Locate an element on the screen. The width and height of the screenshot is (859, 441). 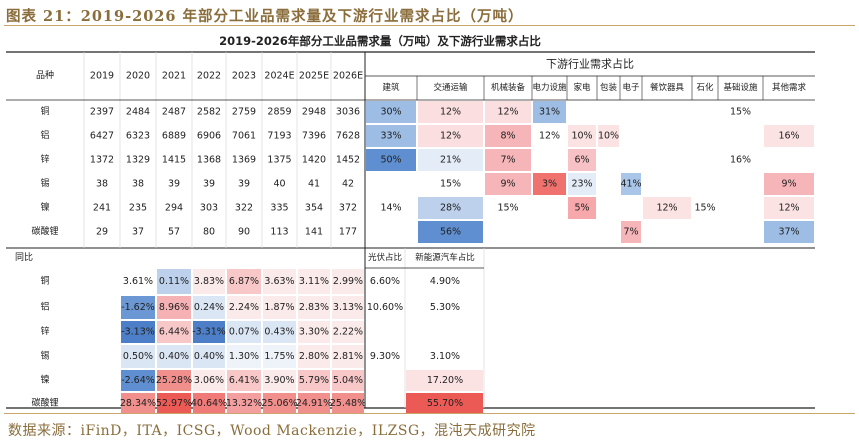
demand-value: 40 is located at coordinates (279, 184).